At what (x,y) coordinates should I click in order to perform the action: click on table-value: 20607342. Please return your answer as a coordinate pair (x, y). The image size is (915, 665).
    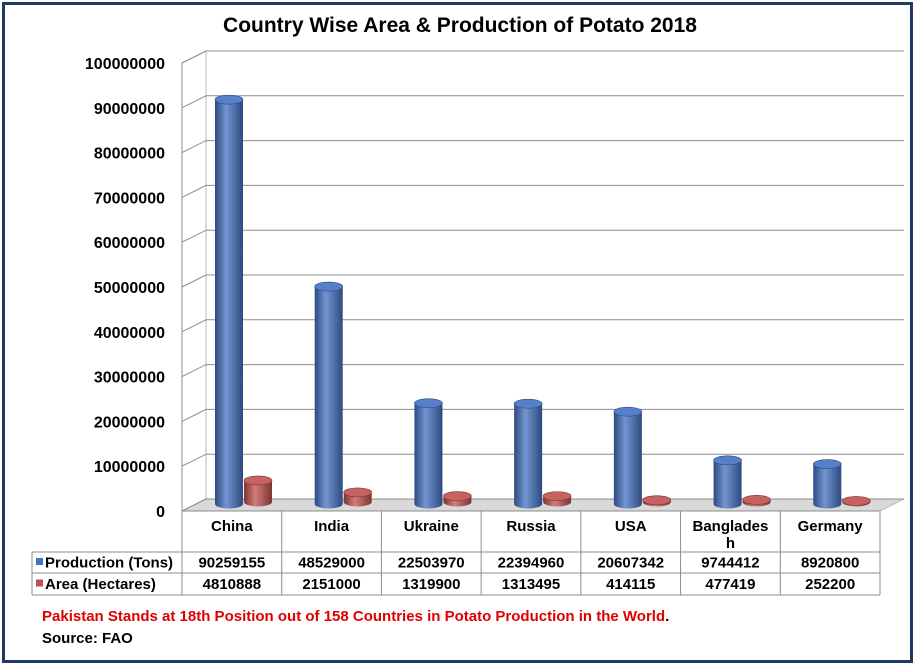
    Looking at the image, I should click on (630, 563).